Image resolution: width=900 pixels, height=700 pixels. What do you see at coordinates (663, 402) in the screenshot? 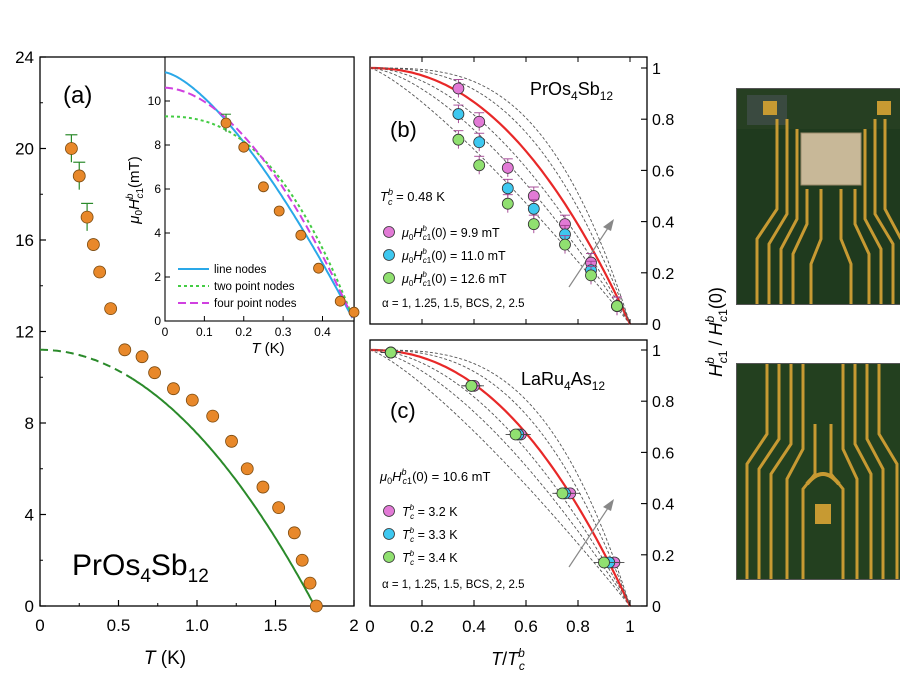
I see `rc-ticks-tick-label: 0.8` at bounding box center [663, 402].